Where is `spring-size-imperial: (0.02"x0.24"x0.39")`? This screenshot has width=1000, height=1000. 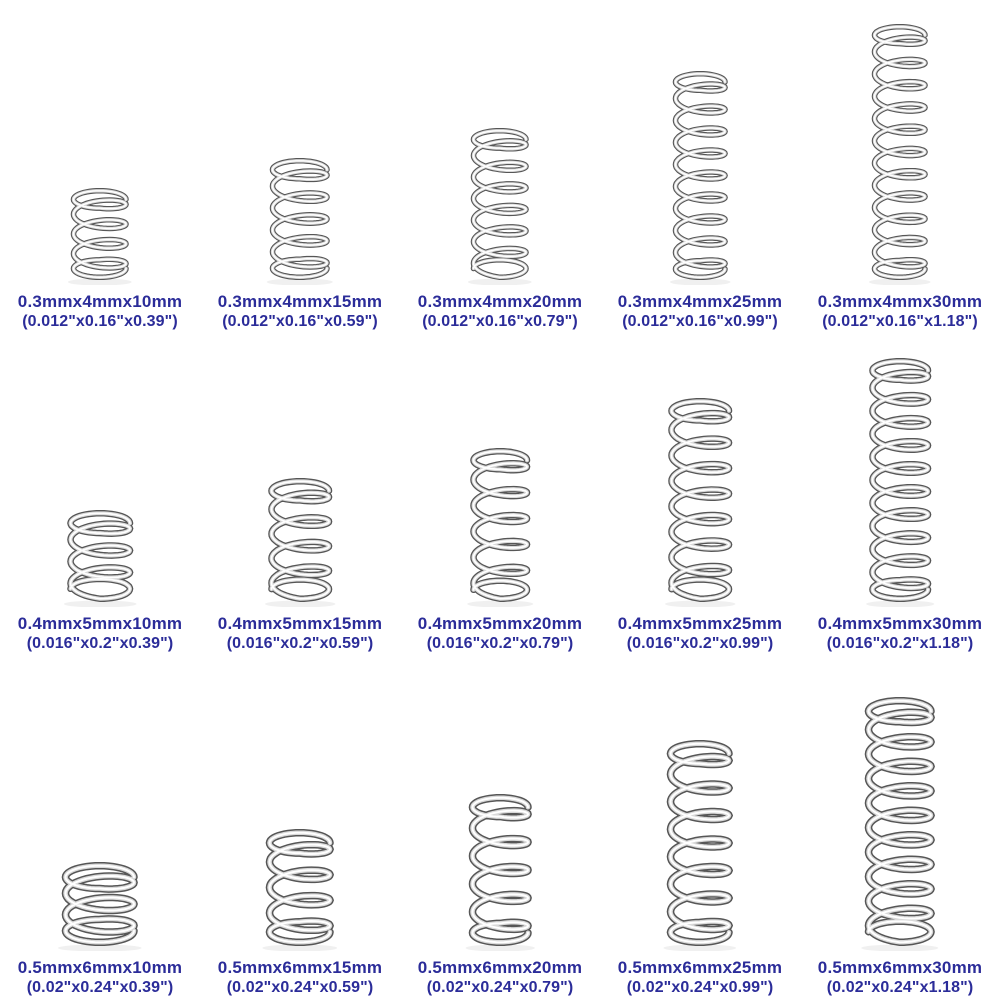
spring-size-imperial: (0.02"x0.24"x0.39") is located at coordinates (100, 988).